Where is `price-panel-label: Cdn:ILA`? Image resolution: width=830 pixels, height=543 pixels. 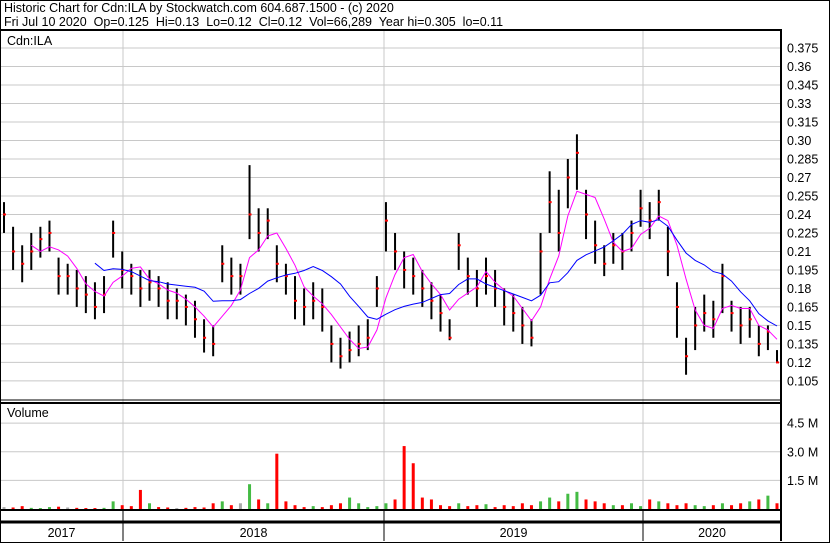
price-panel-label: Cdn:ILA is located at coordinates (30, 41).